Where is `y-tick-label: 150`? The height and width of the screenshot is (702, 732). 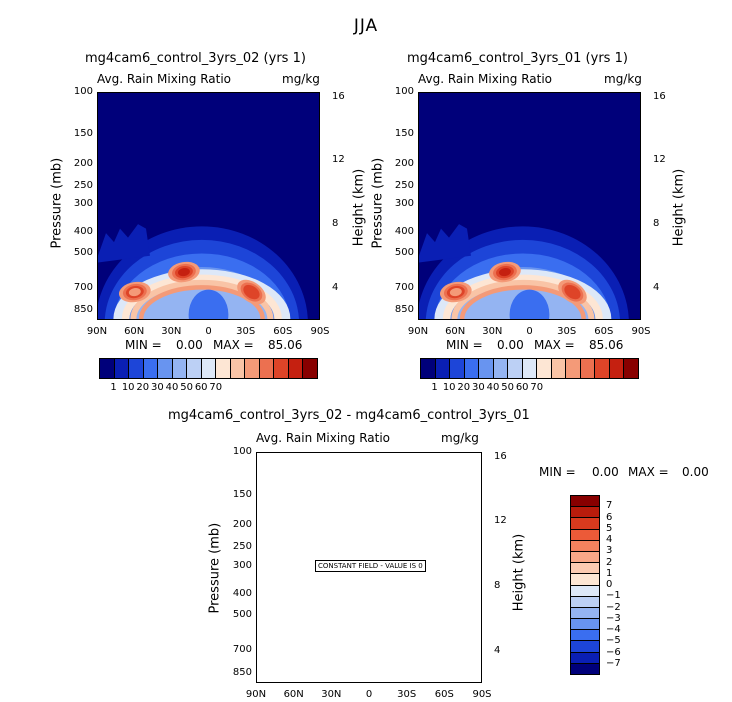 y-tick-label: 150 is located at coordinates (83, 134).